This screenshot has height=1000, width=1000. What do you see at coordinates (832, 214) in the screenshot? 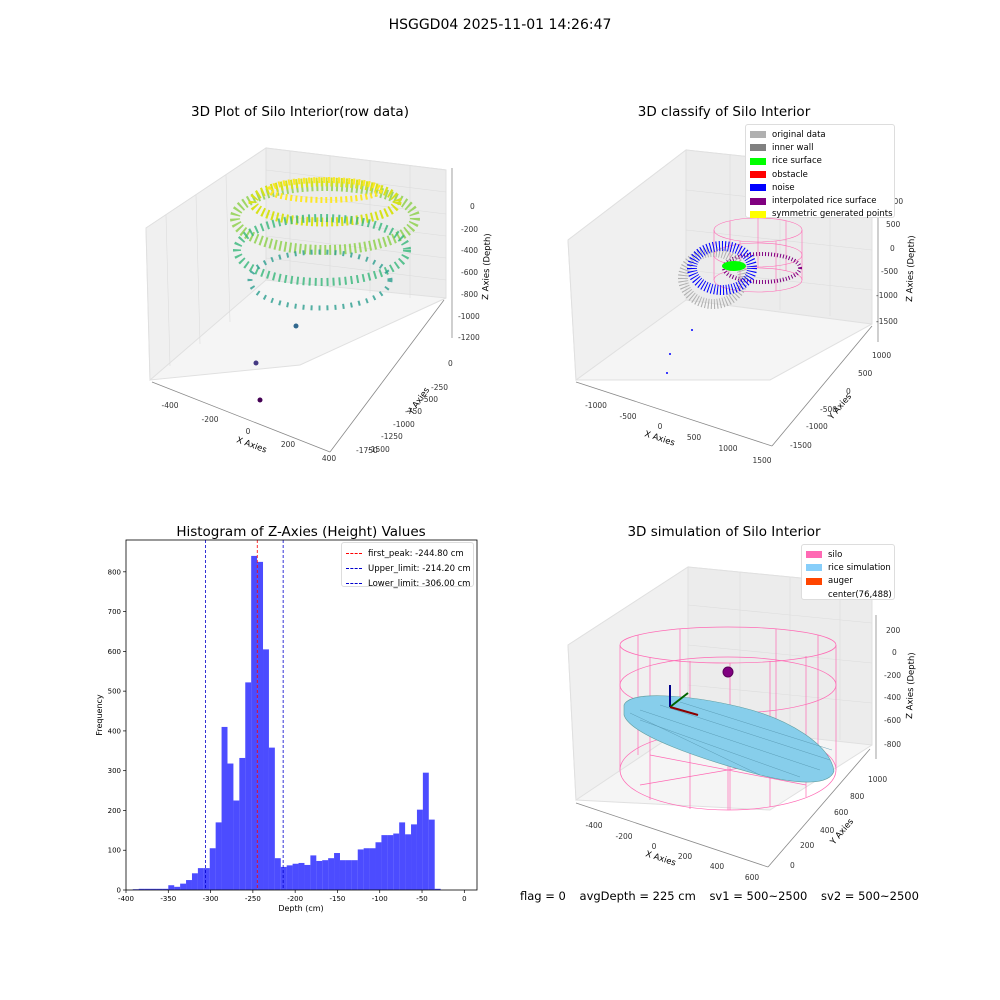
I see `legend-label: symmetric generated points` at bounding box center [832, 214].